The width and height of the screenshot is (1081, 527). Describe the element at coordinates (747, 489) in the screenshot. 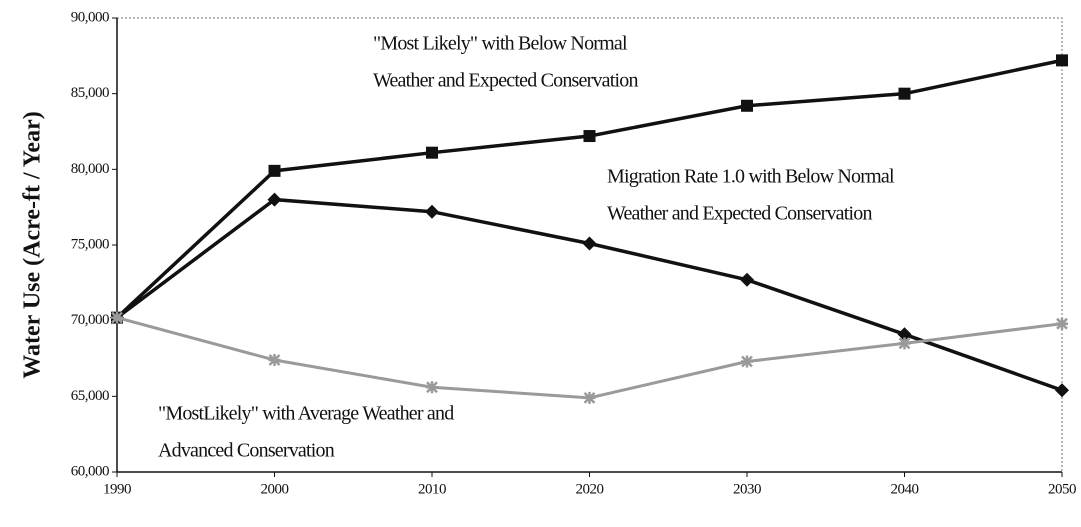

I see `x-tick-label: 2030` at that location.